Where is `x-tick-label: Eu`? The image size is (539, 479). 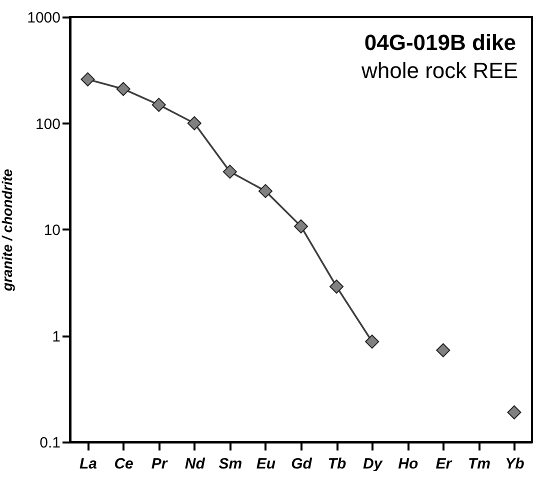
x-tick-label: Eu is located at coordinates (266, 464).